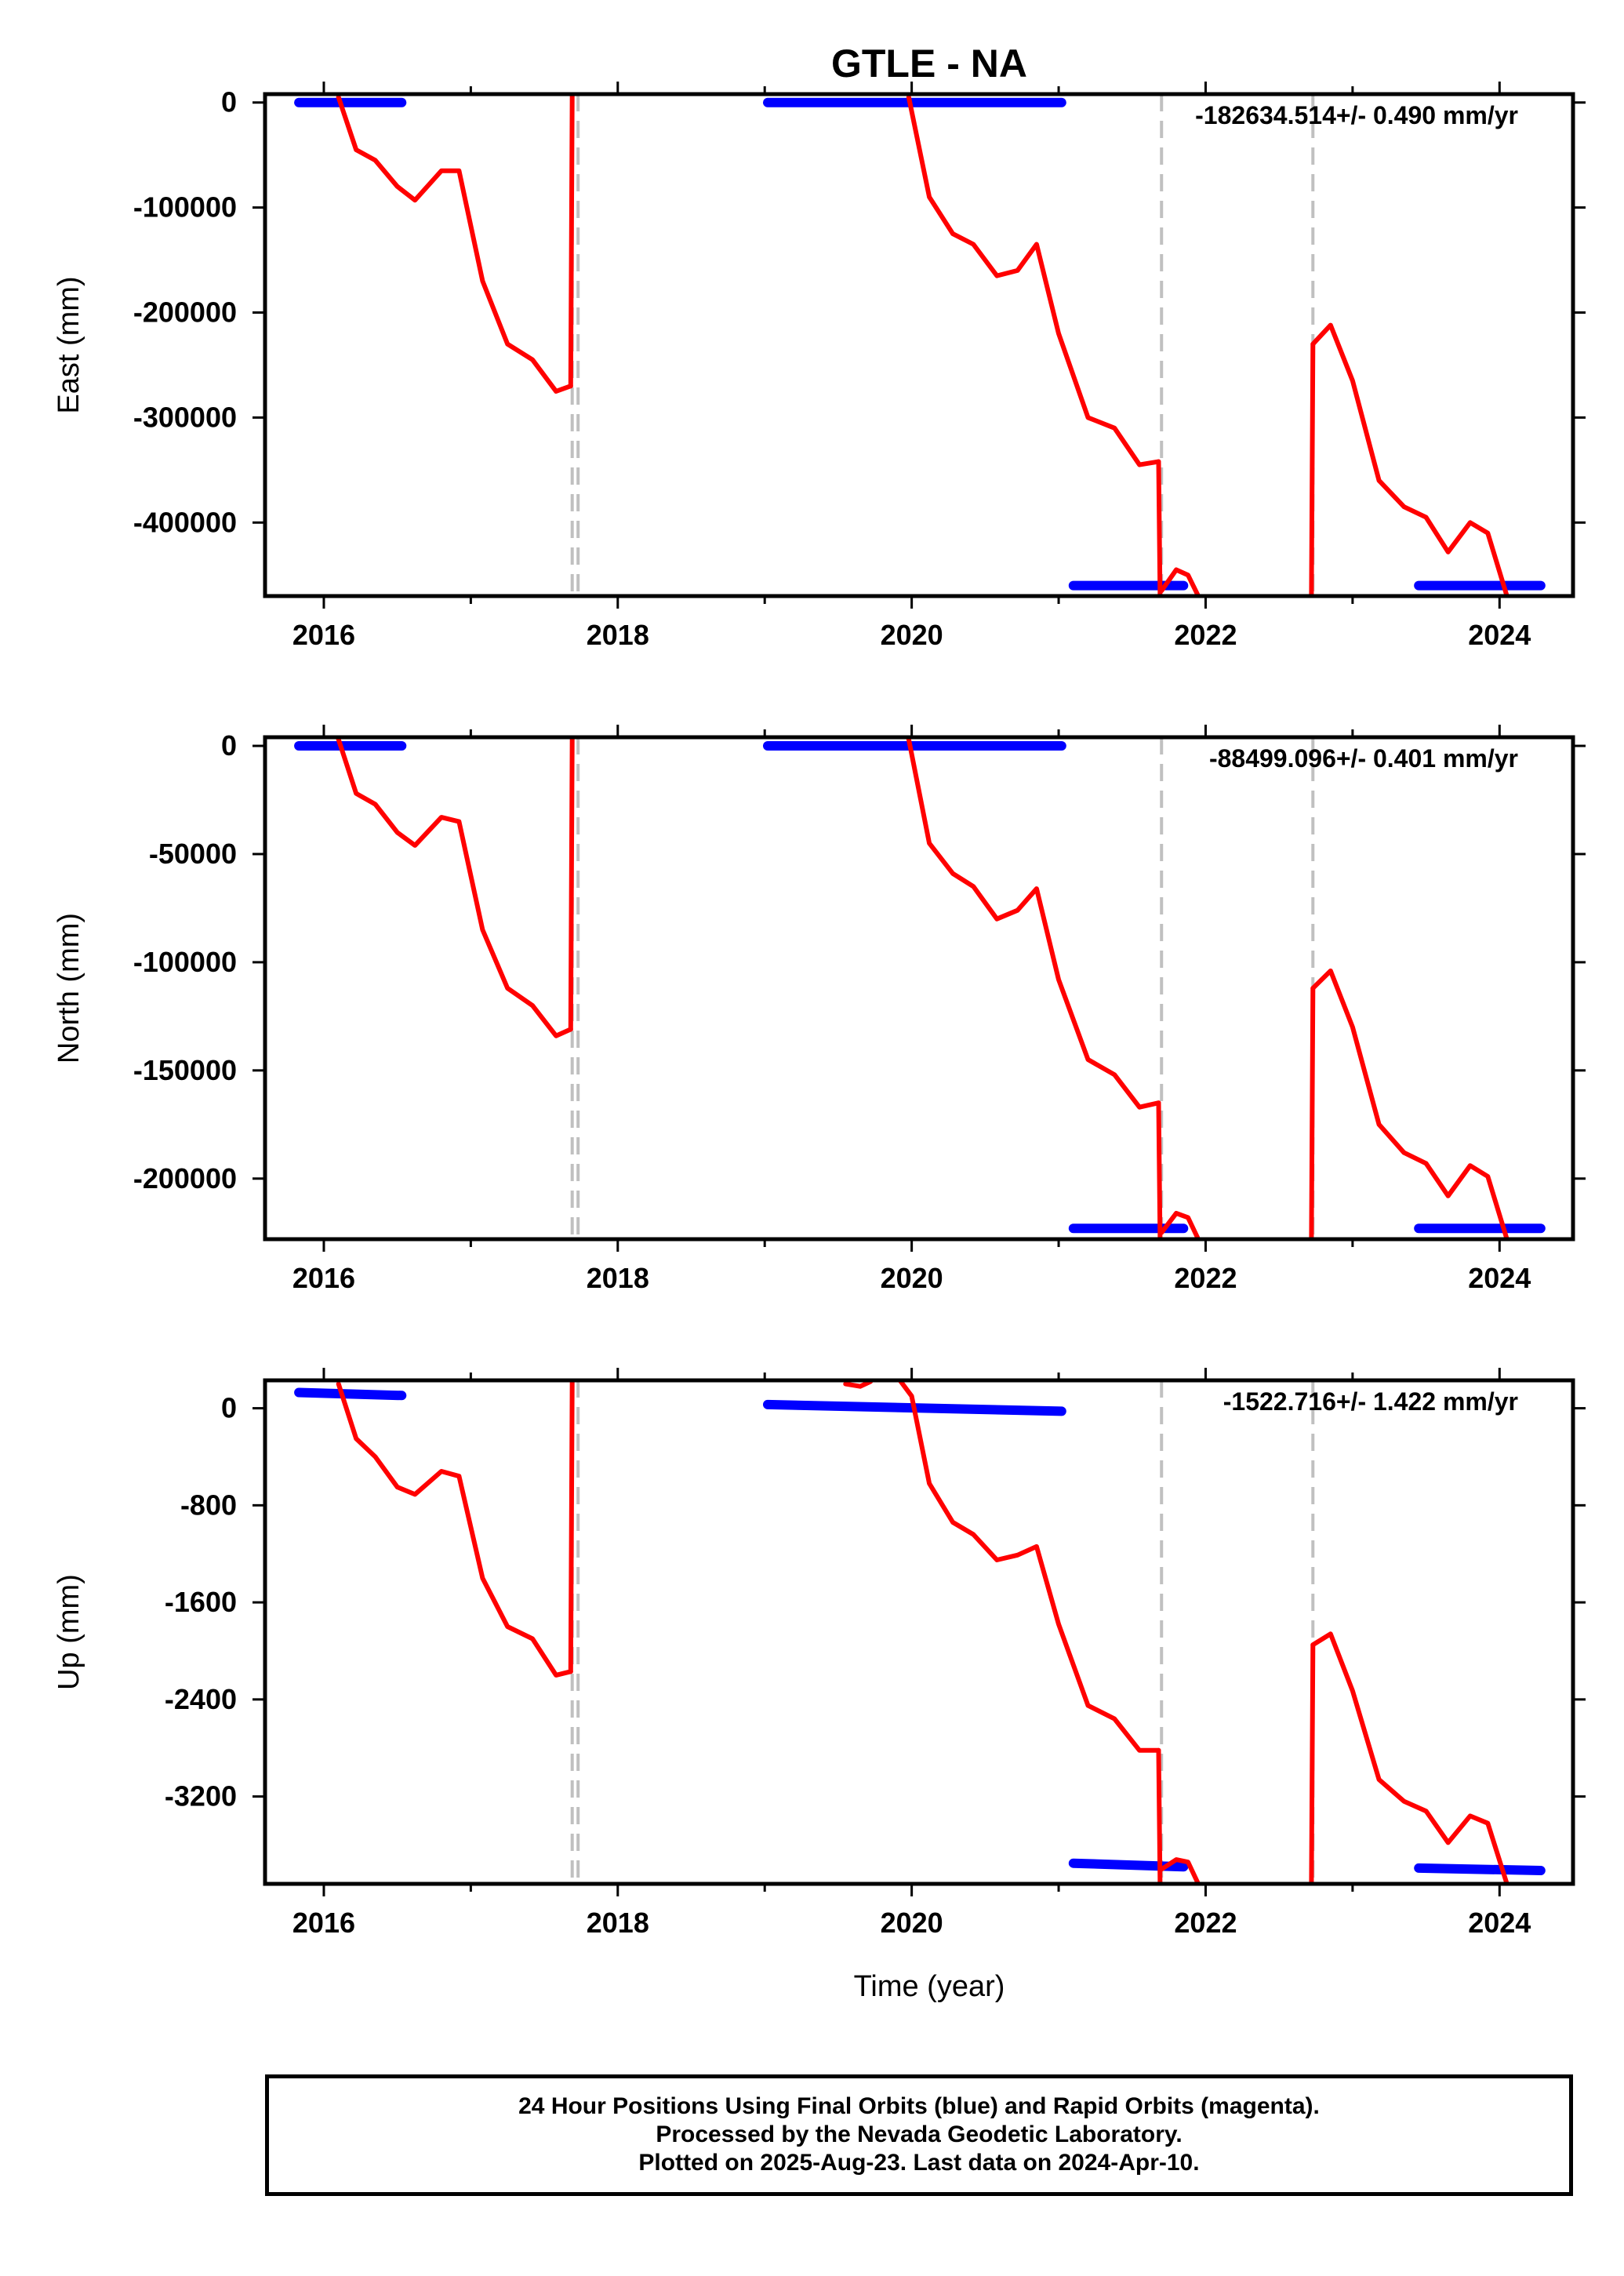 Image resolution: width=1624 pixels, height=2276 pixels. I want to click on chart-title: GTLE - NA, so click(929, 64).